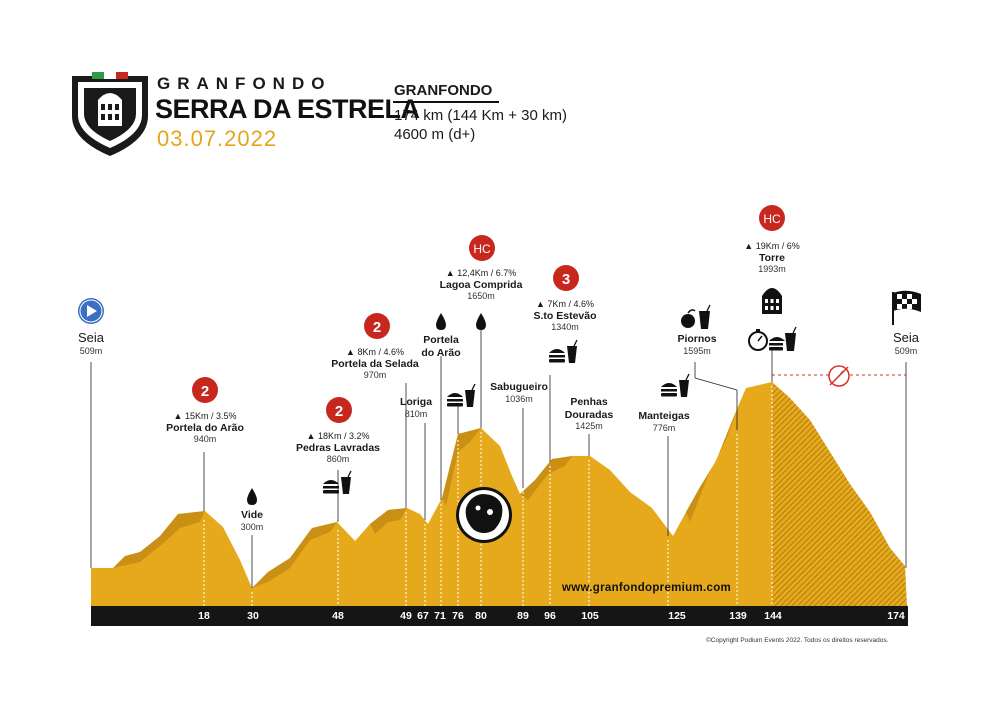 This screenshot has width=1000, height=707. Describe the element at coordinates (589, 414) in the screenshot. I see `place-penhas-douradas: Penhas Douradas 1425m` at that location.